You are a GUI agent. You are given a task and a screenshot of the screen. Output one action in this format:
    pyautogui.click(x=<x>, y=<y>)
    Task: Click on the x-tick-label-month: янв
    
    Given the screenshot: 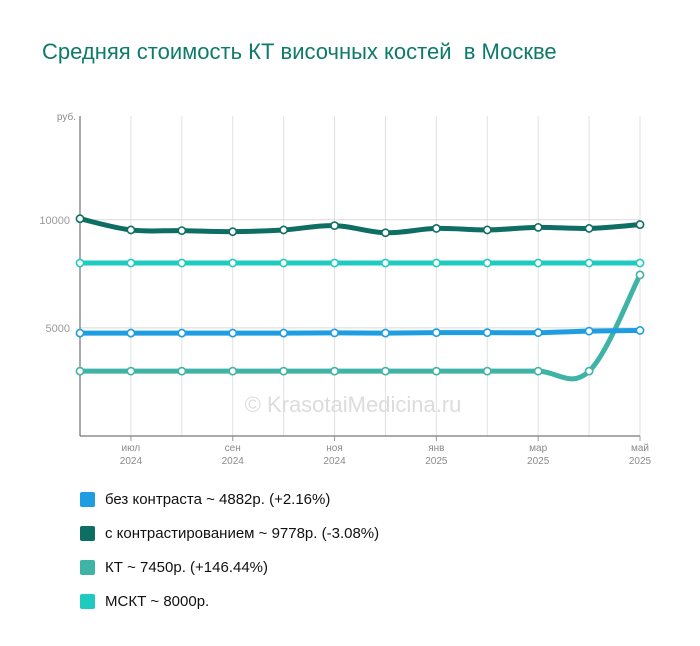 What is the action you would take?
    pyautogui.click(x=436, y=448)
    